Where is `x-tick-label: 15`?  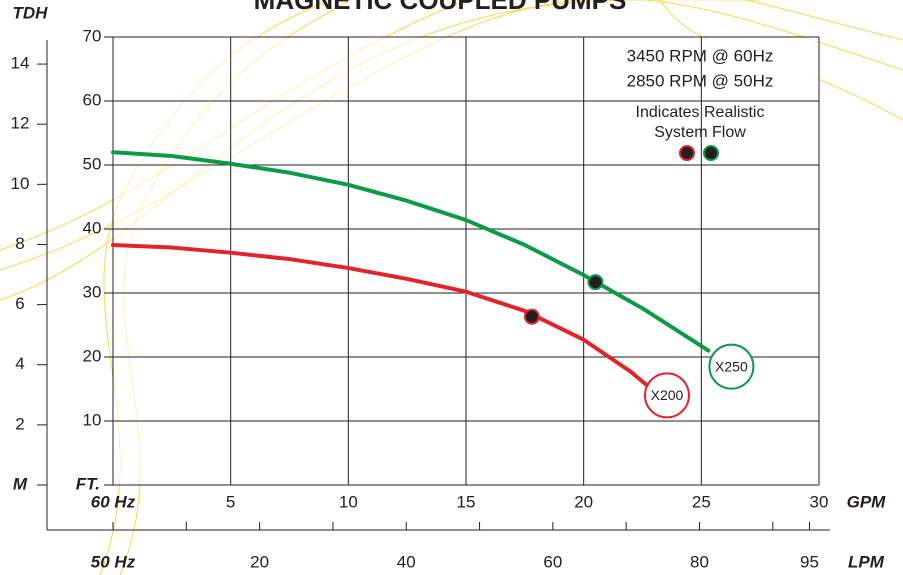 x-tick-label: 15 is located at coordinates (466, 501).